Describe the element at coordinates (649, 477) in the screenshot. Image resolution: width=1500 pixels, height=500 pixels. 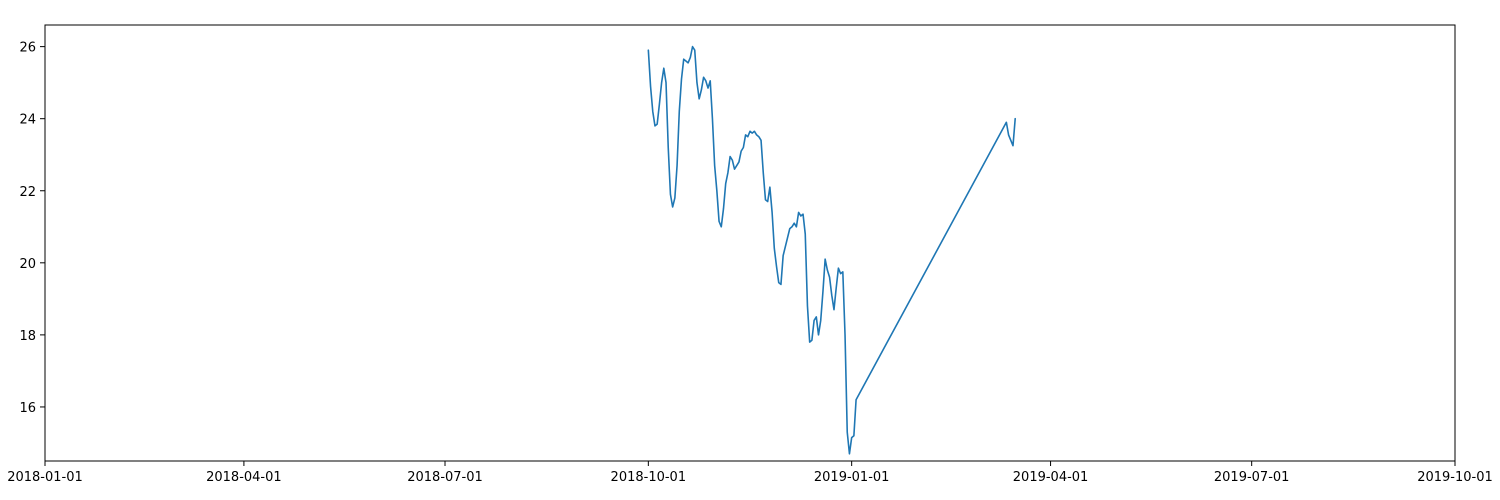
I see `x-tick-label: 2018-10-01` at that location.